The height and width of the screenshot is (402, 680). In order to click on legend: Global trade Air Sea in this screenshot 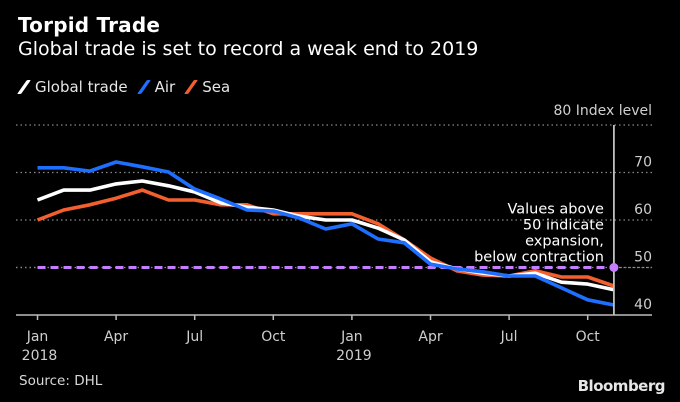, I will do `click(128, 87)`.